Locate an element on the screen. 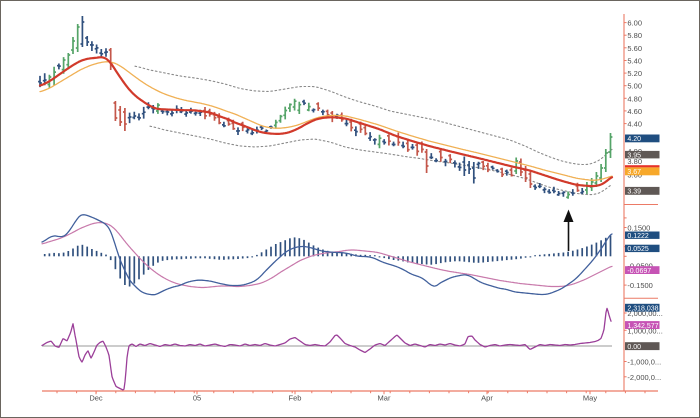  svg-text: 0.1500 is located at coordinates (638, 228).